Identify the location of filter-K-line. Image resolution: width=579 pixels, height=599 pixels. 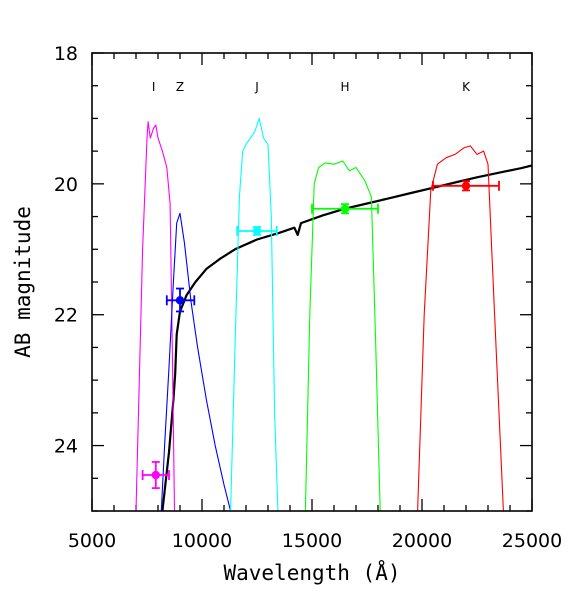
(460, 328).